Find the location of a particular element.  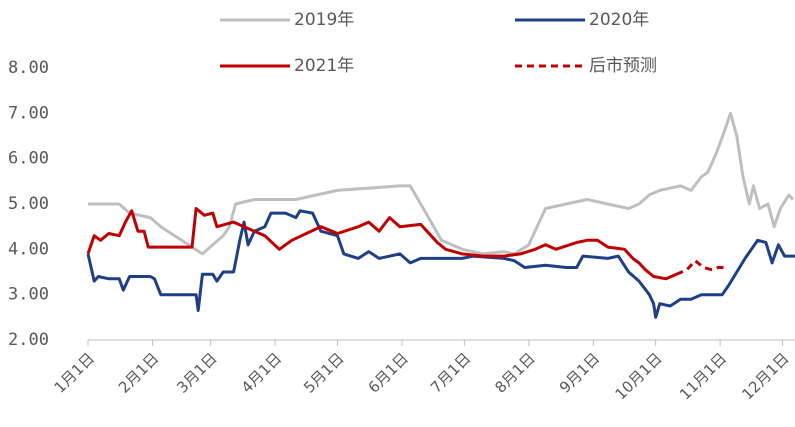

legend-label: 2020年 is located at coordinates (619, 20).